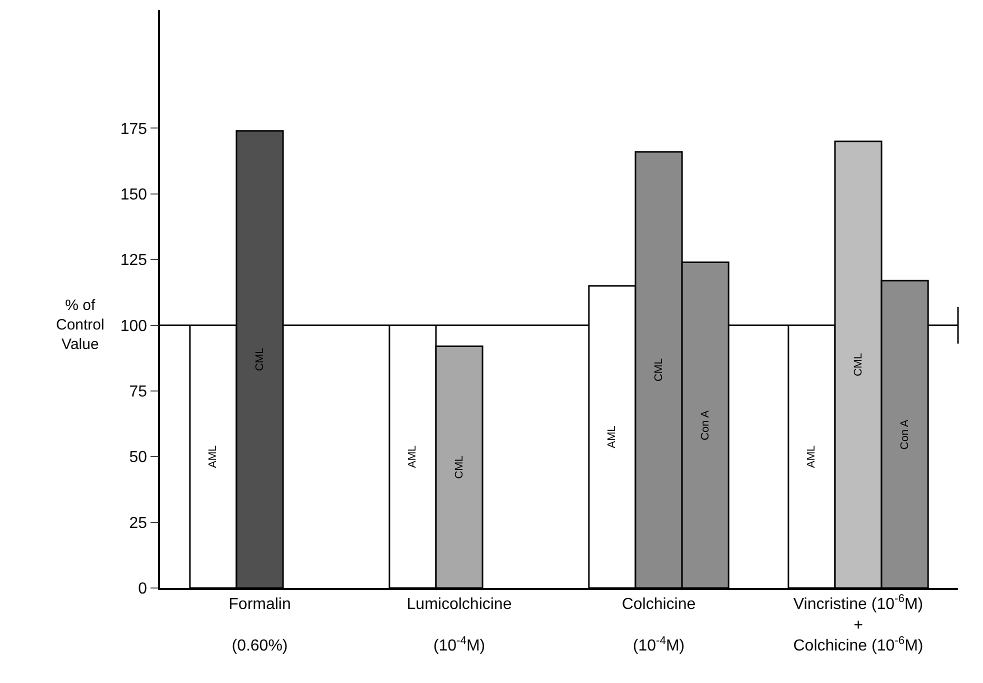 This screenshot has height=683, width=983. Describe the element at coordinates (659, 625) in the screenshot. I see `category-label: Colchicine (10$^{-4}$M)` at that location.